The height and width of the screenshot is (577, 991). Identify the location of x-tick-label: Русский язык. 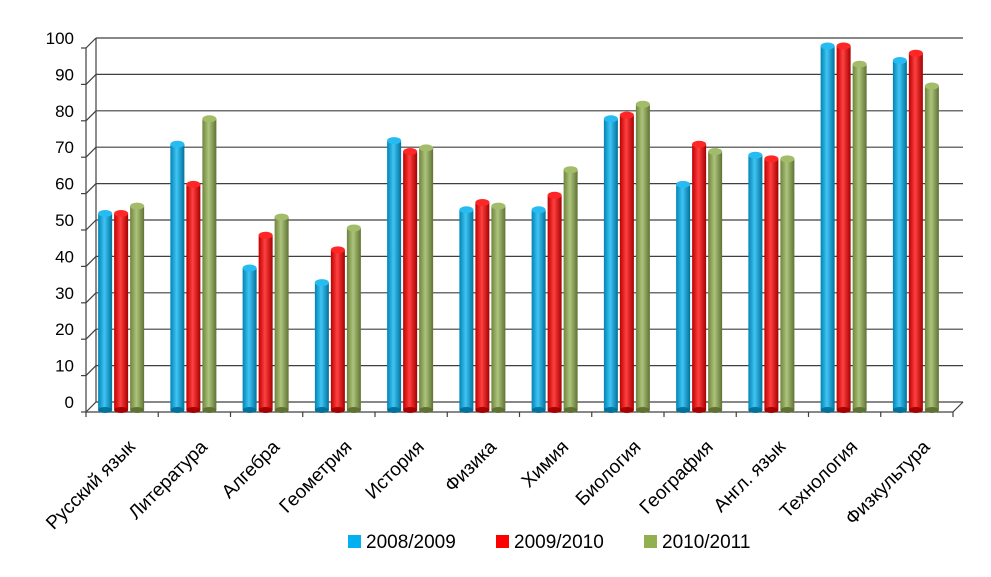
(91, 485).